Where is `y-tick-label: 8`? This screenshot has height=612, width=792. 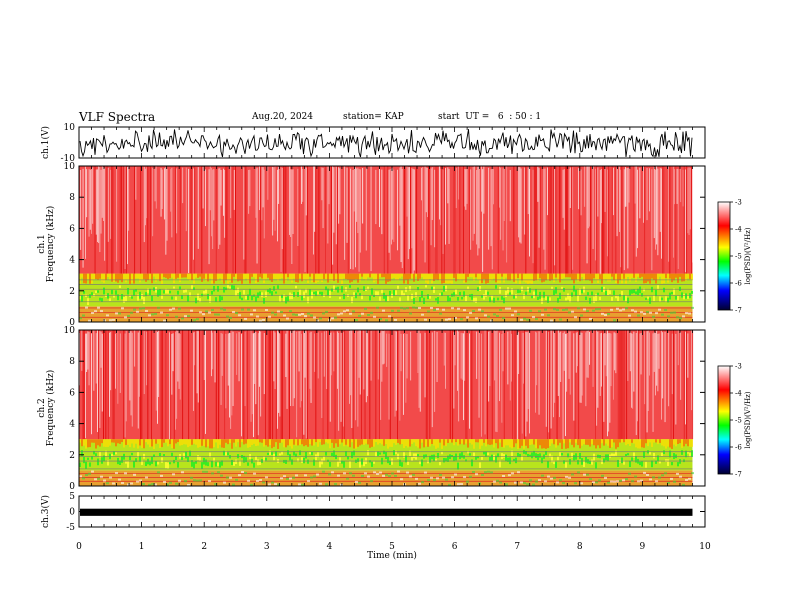
y-tick-label: 8 is located at coordinates (72, 198).